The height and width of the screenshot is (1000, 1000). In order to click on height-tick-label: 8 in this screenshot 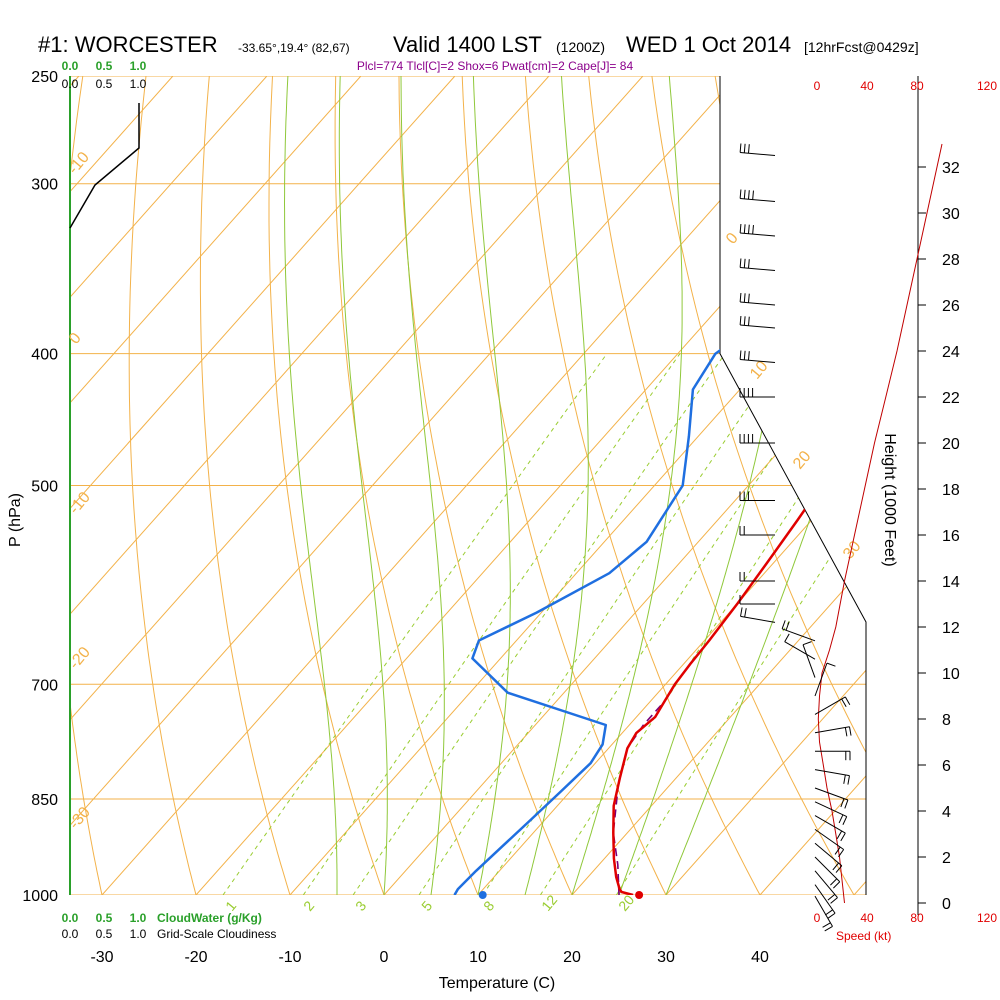, I will do `click(946, 720)`.